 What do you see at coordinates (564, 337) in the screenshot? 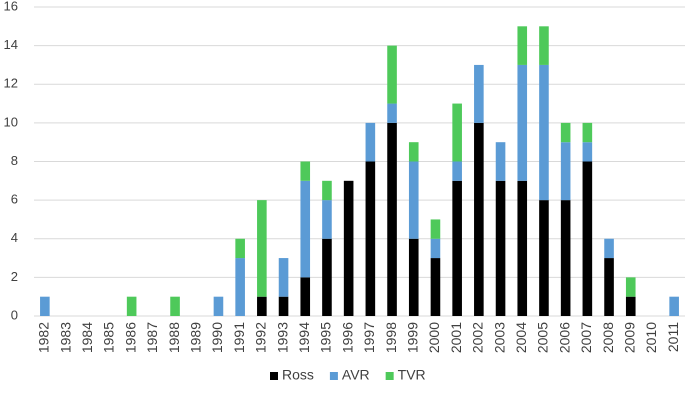
I see `x-tick-label: 2006` at bounding box center [564, 337].